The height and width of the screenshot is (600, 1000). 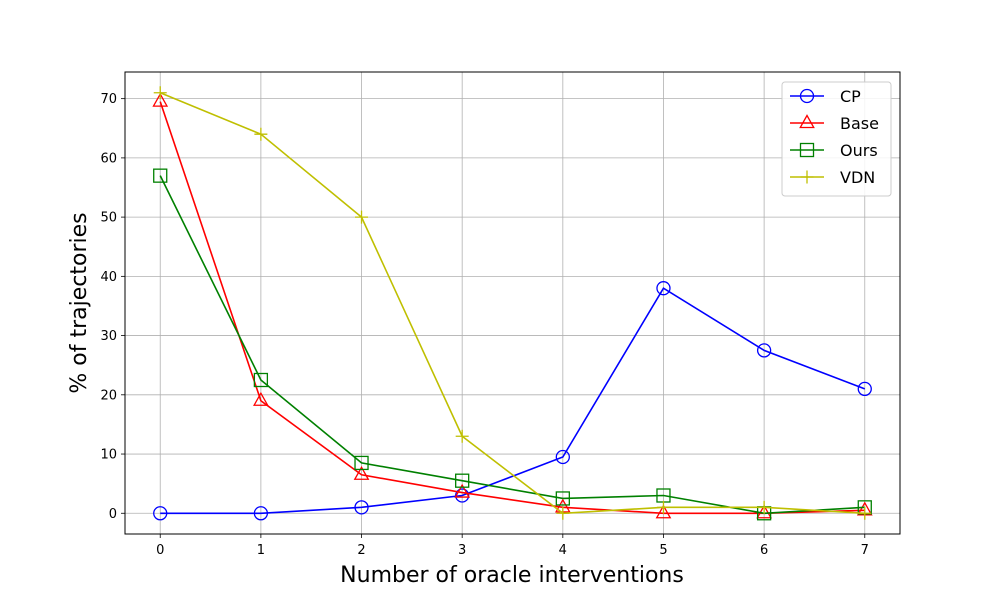 I want to click on x-tick-label: 1, so click(x=261, y=550).